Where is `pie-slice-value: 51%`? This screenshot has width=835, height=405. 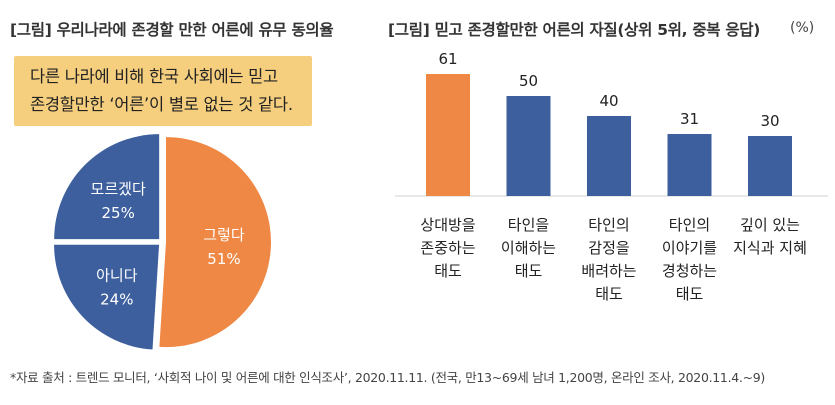 pie-slice-value: 51% is located at coordinates (223, 259).